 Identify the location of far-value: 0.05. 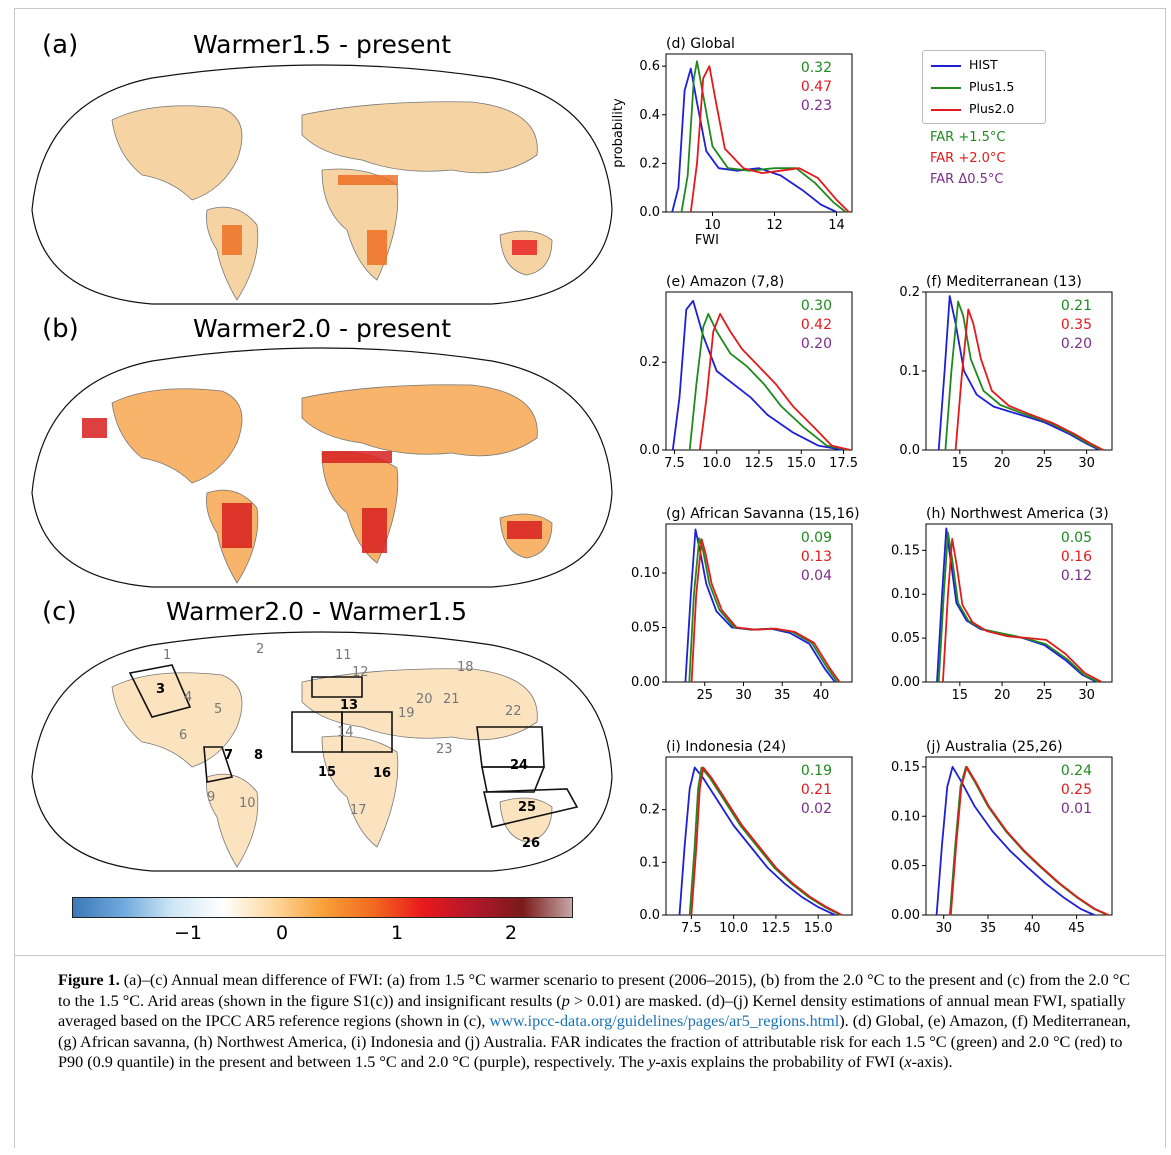
(1076, 538).